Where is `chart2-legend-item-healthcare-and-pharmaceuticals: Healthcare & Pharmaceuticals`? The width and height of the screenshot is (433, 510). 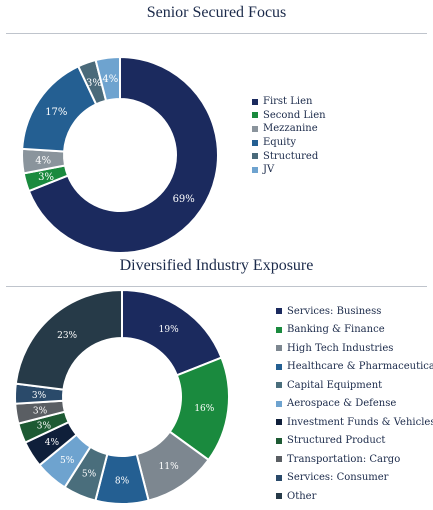 chart2-legend-item-healthcare-and-pharmaceuticals: Healthcare & Pharmaceuticals is located at coordinates (354, 367).